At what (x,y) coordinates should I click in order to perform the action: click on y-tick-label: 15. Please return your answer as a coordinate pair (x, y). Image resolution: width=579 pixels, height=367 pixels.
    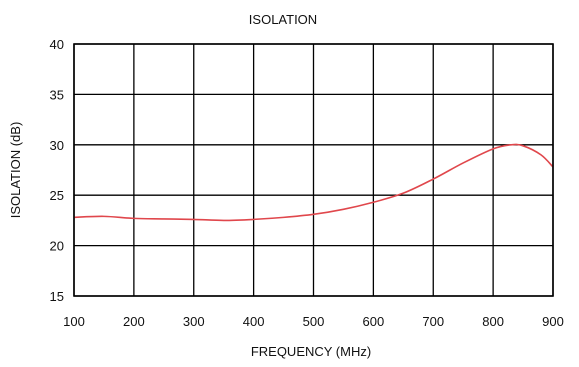
    Looking at the image, I should click on (57, 296).